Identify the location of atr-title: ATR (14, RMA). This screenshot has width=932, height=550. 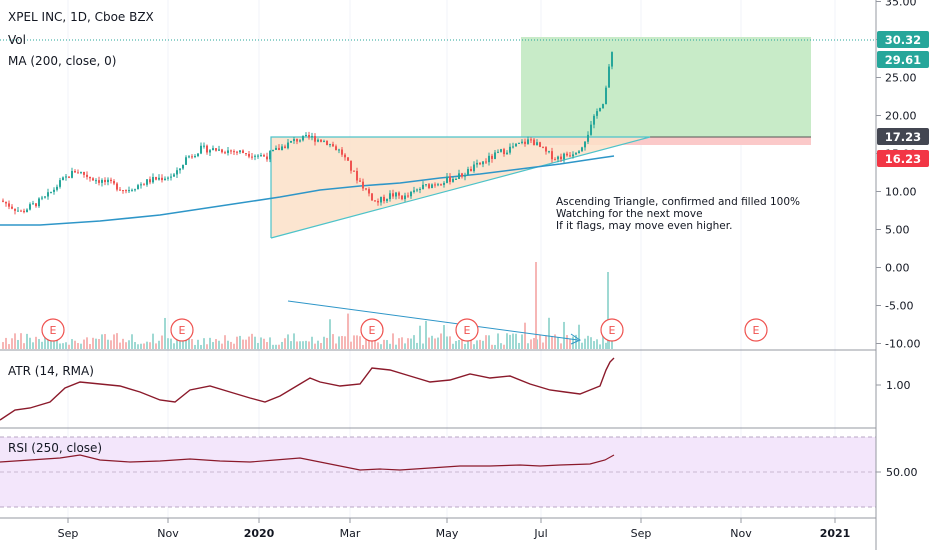
(51, 371).